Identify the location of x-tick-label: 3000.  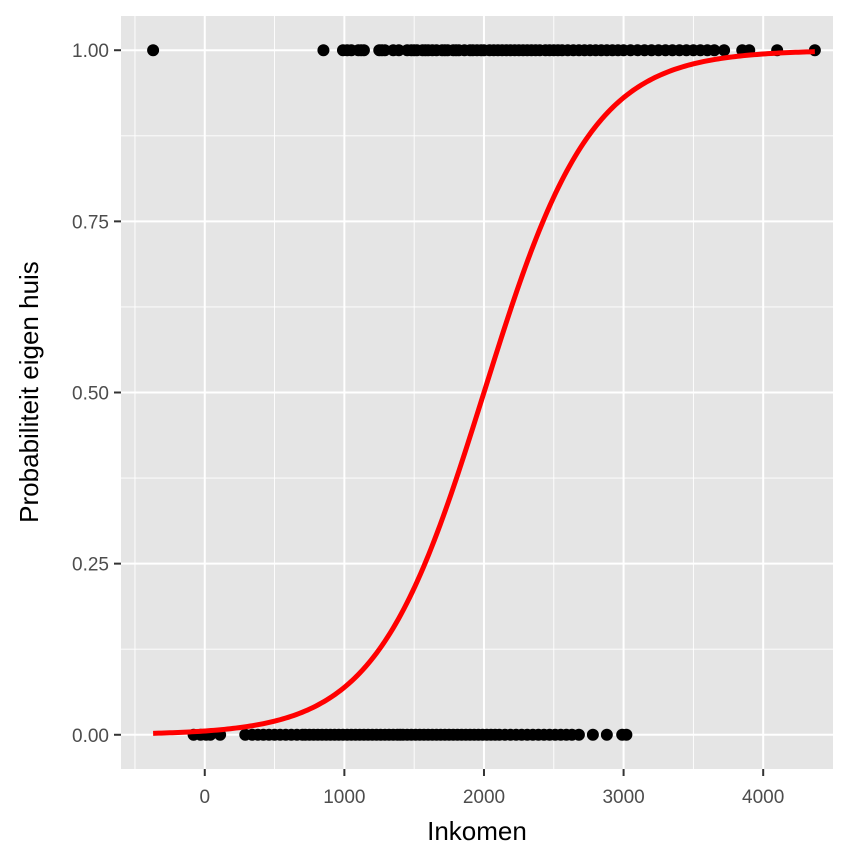
(623, 797).